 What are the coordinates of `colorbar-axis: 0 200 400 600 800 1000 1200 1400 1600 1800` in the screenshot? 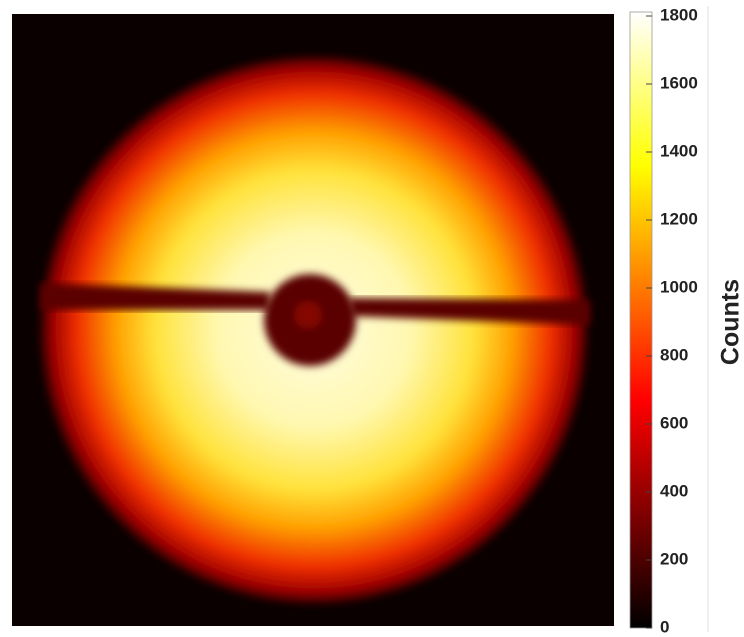 It's located at (672, 320).